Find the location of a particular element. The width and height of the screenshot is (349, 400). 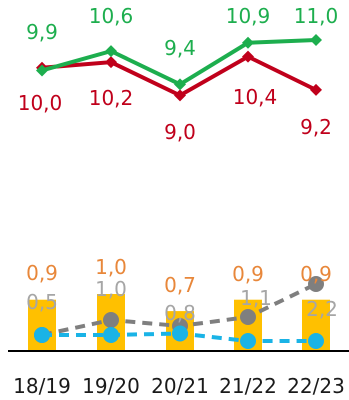

bar-label-18/19: 0,9 is located at coordinates (42, 273).